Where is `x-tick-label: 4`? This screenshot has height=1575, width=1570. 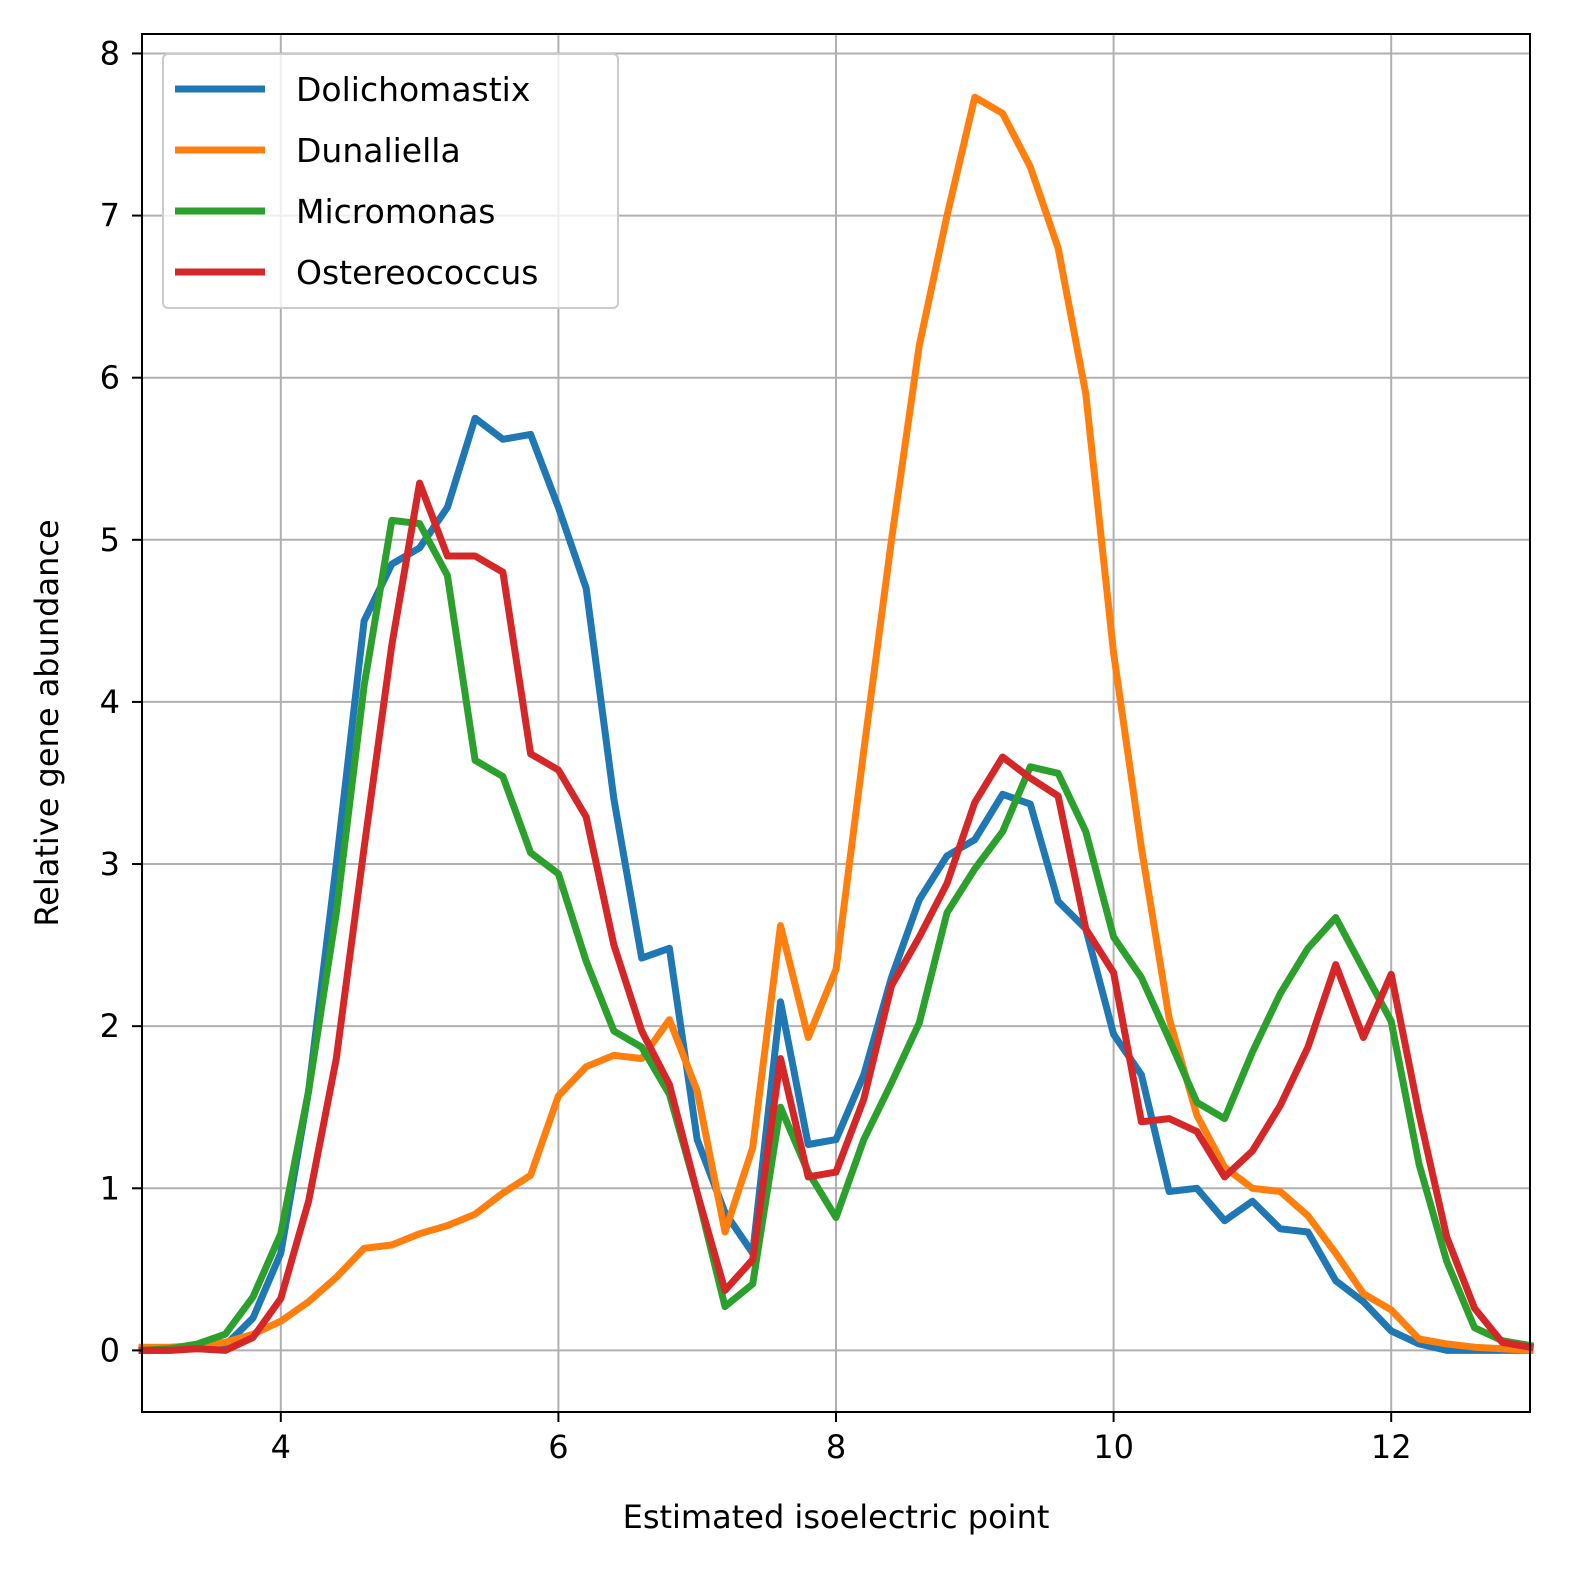 x-tick-label: 4 is located at coordinates (281, 1447).